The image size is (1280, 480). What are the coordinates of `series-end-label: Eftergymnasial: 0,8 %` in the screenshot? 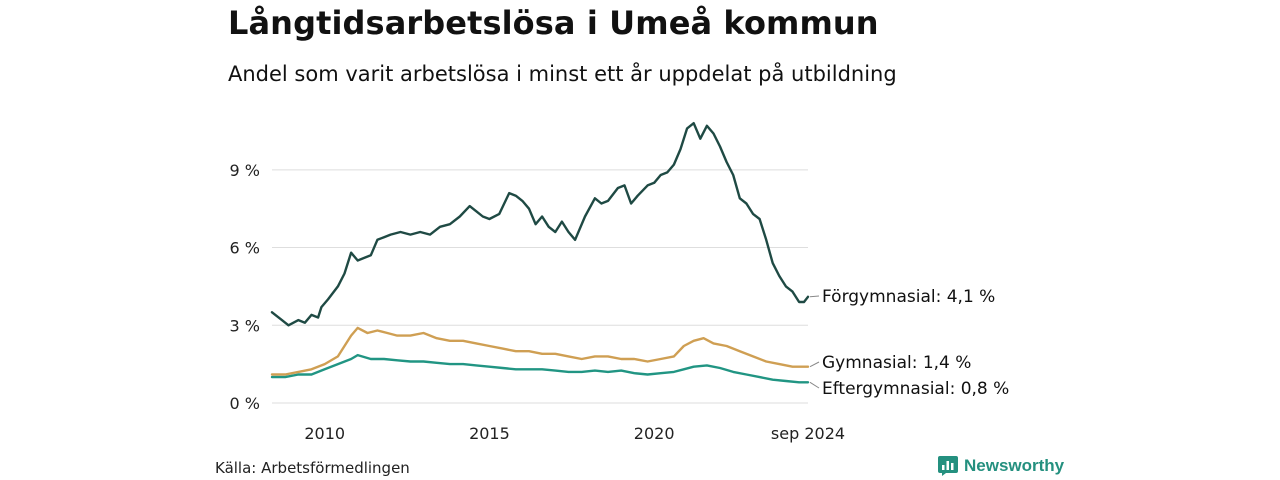 It's located at (915, 389).